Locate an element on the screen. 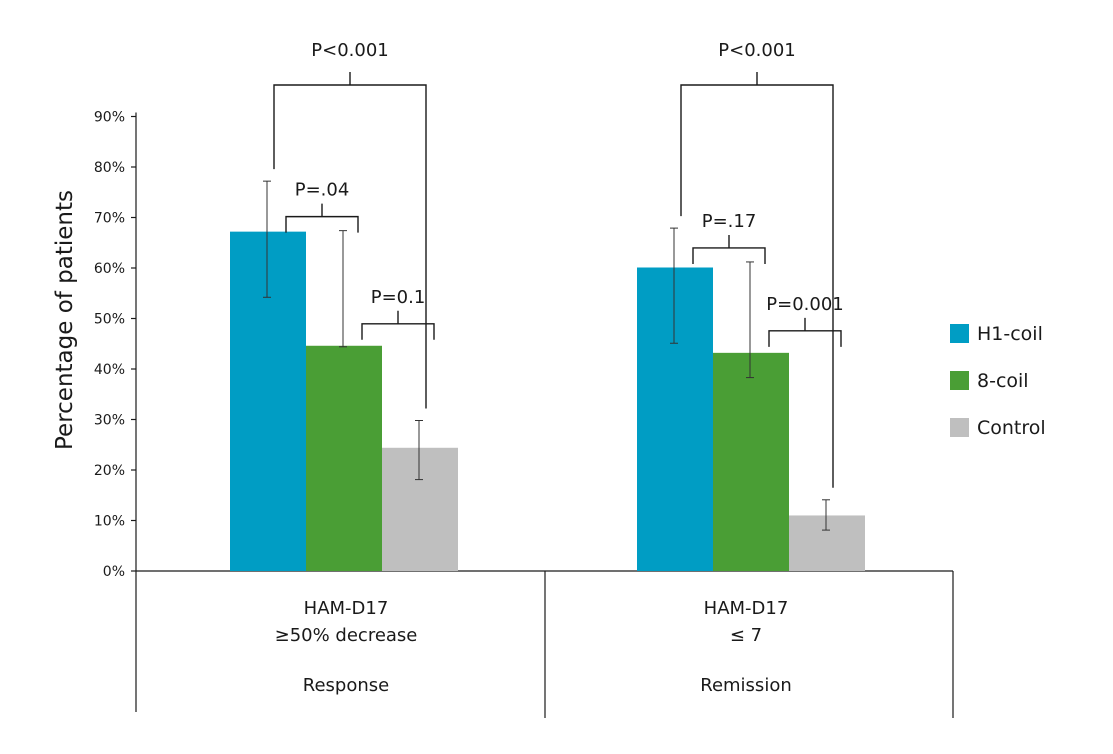 The image size is (1113, 754). y-tick-label: 80% is located at coordinates (109, 168).